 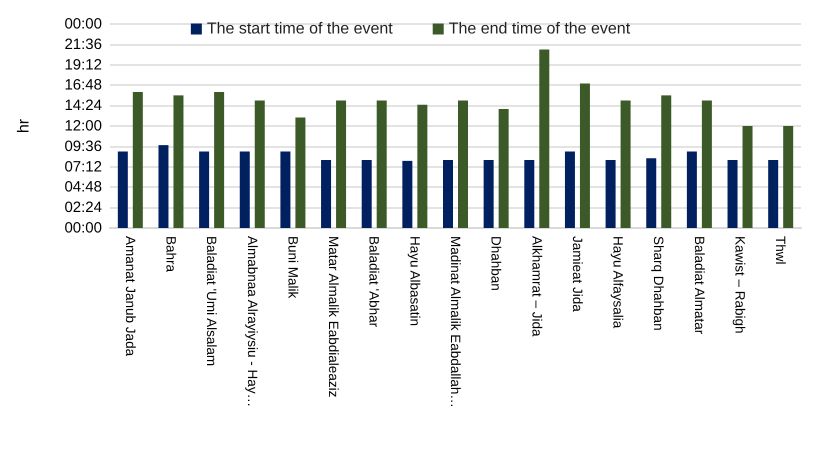 What do you see at coordinates (130, 296) in the screenshot?
I see `x-tick-label: Amanat Janub Jada` at bounding box center [130, 296].